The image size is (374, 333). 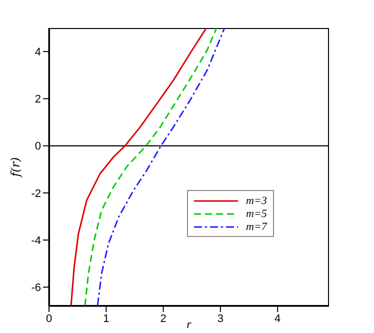 What do you see at coordinates (36, 240) in the screenshot?
I see `y-tick-label: -4` at bounding box center [36, 240].